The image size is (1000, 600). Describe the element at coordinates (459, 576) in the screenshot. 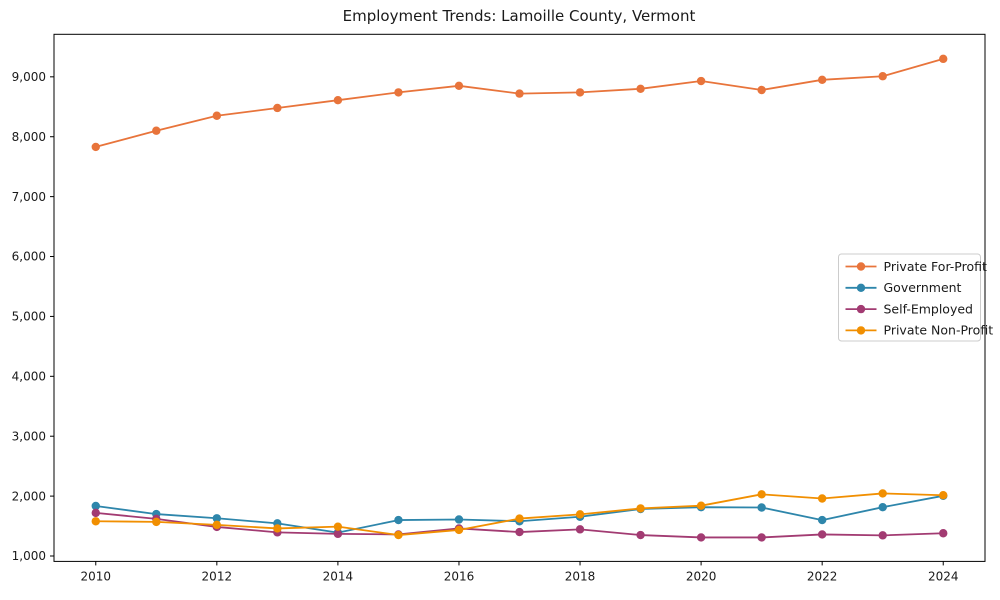

I see `x-tick-label: 2016` at that location.